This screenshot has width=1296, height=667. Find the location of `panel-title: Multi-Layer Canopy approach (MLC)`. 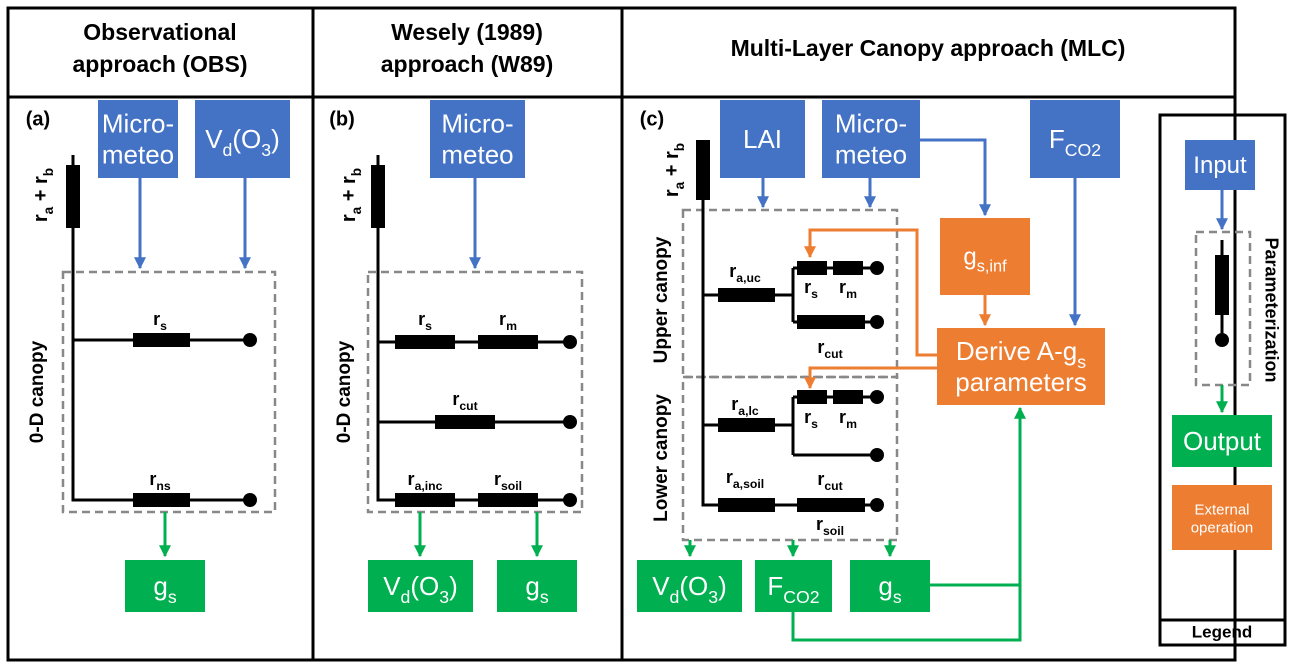

panel-title: Multi-Layer Canopy approach (MLC) is located at coordinates (928, 48).